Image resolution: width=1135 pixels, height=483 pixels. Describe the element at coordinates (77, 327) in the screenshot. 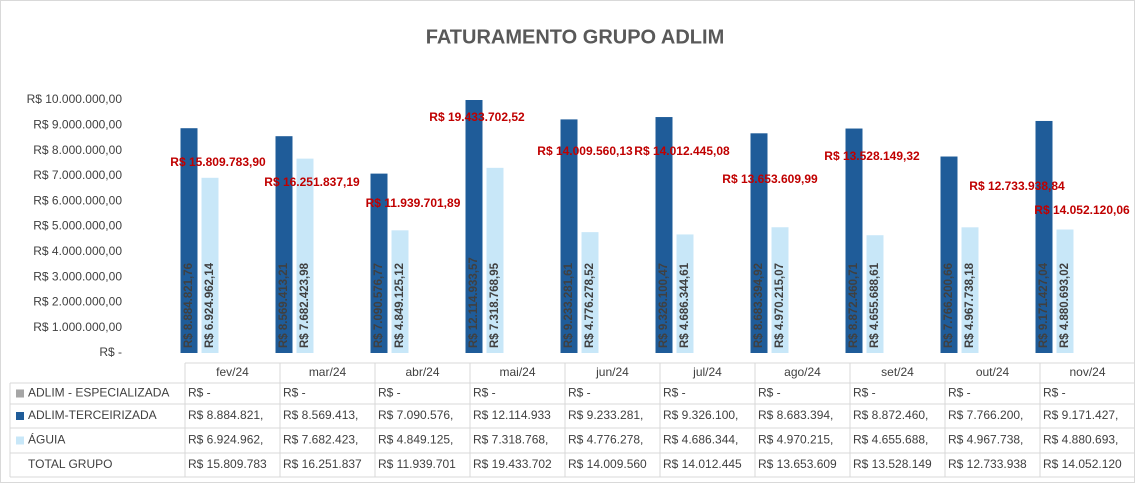

I see `y-tick-label: R$ 1.000.000,00` at that location.